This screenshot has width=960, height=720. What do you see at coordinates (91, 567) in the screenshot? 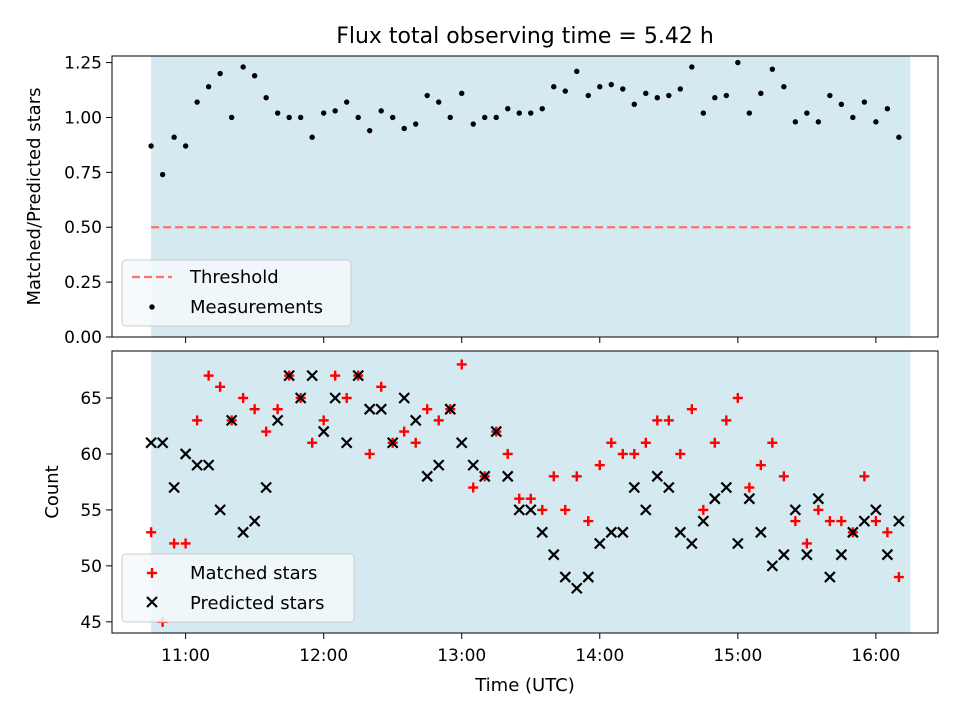
I see `y-tick-label: 50` at bounding box center [91, 567].